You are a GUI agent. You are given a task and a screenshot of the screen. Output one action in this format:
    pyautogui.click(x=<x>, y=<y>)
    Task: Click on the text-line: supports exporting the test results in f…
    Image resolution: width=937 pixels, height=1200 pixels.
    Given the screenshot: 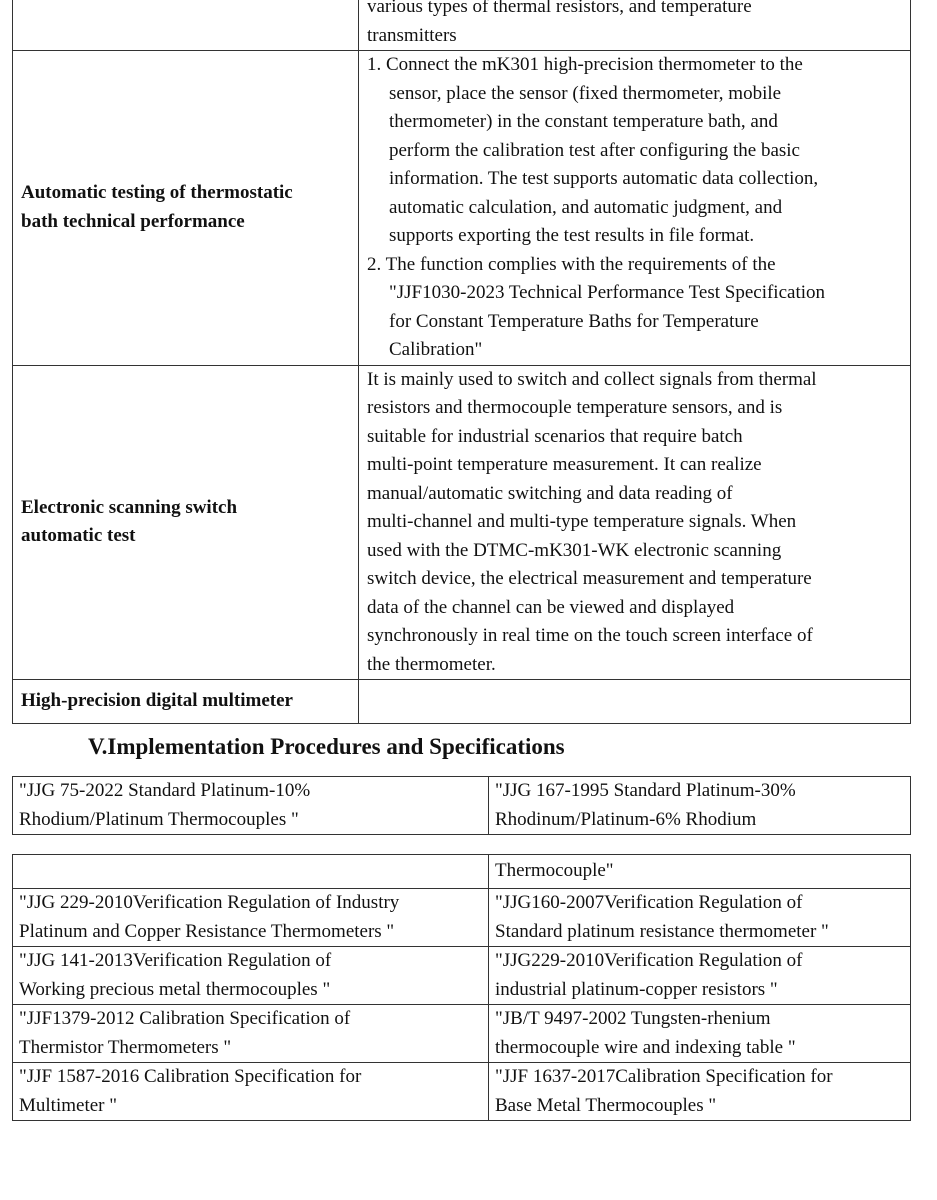 What is the action you would take?
    pyautogui.click(x=572, y=235)
    